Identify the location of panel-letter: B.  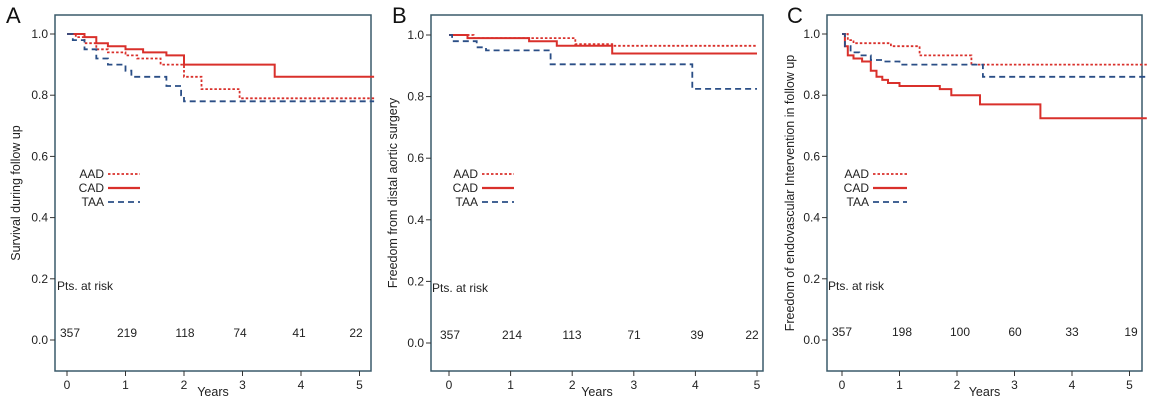
(399, 15).